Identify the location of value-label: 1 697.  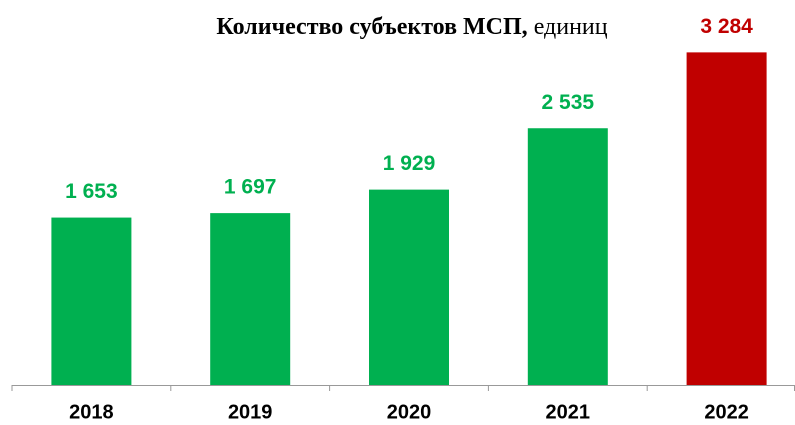
(250, 187).